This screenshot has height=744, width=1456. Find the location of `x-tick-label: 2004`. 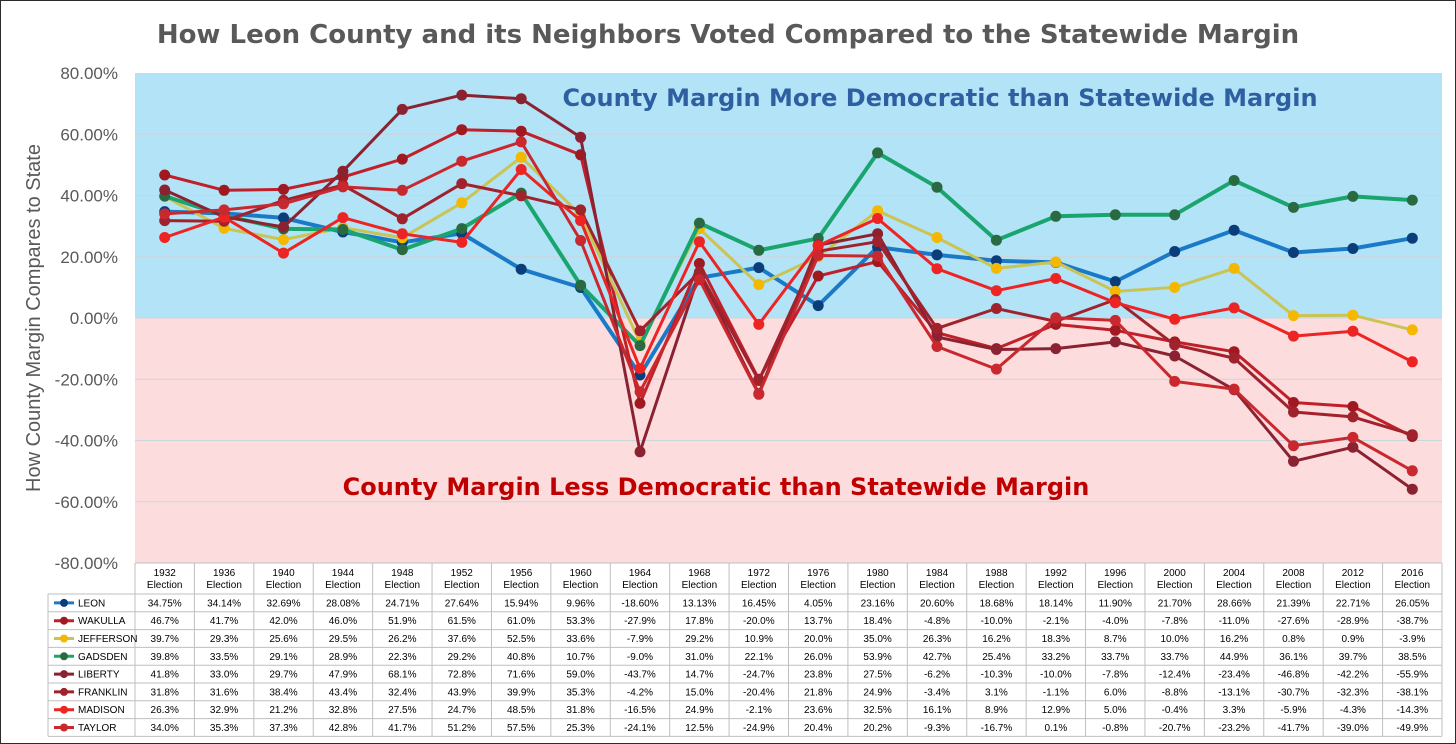

x-tick-label: 2004 is located at coordinates (1234, 573).